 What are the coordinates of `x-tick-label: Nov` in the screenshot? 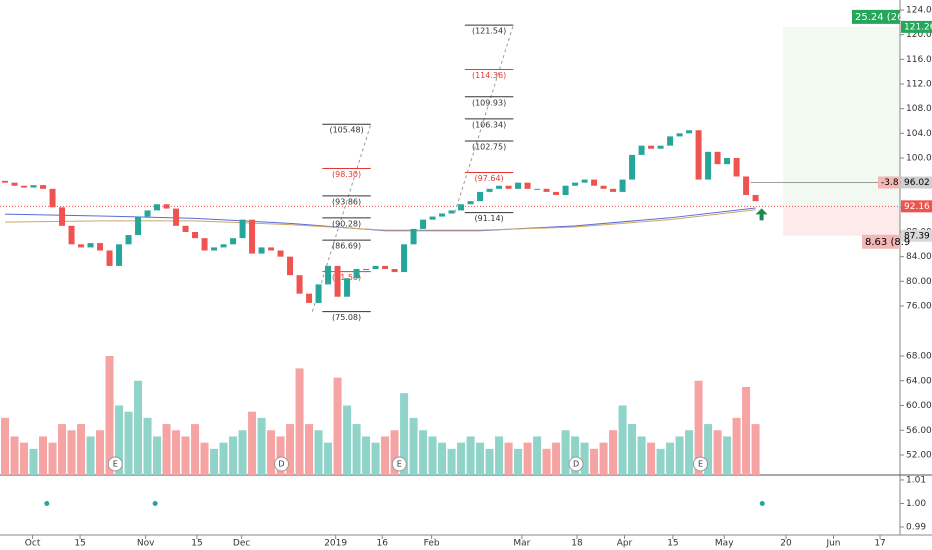 It's located at (146, 544).